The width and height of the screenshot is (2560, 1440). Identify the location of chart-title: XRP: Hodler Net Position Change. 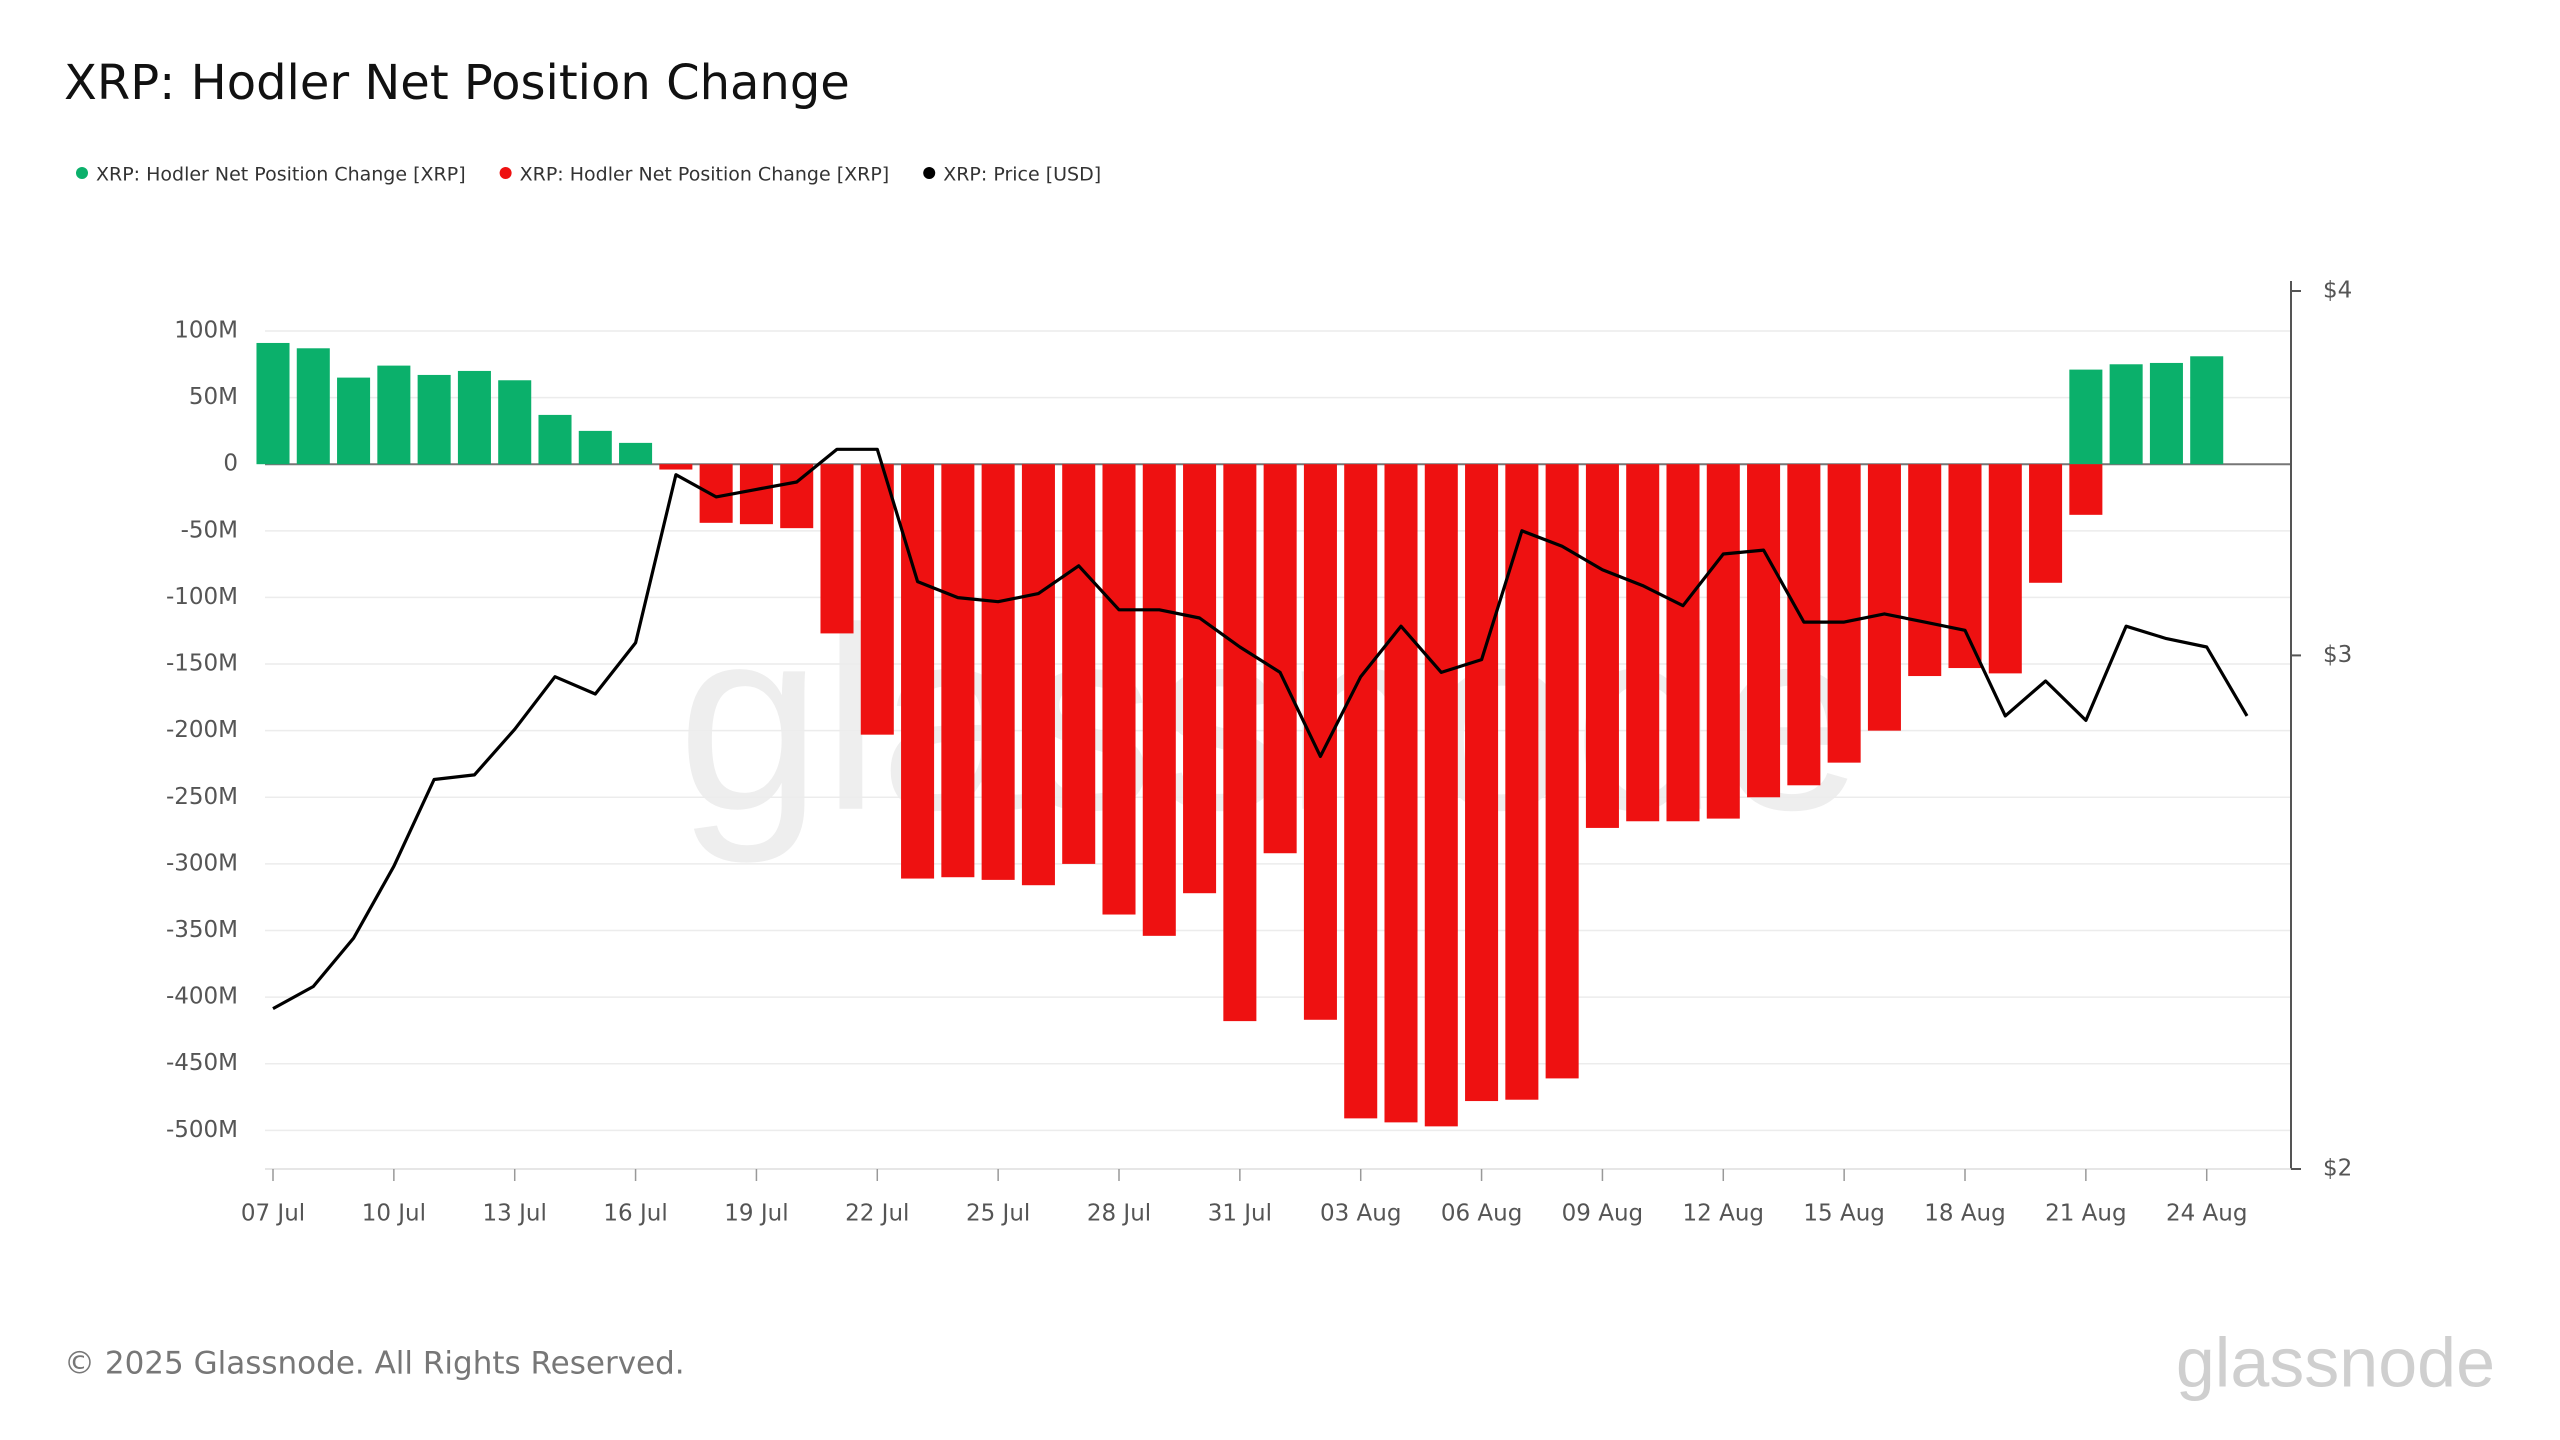
(457, 83).